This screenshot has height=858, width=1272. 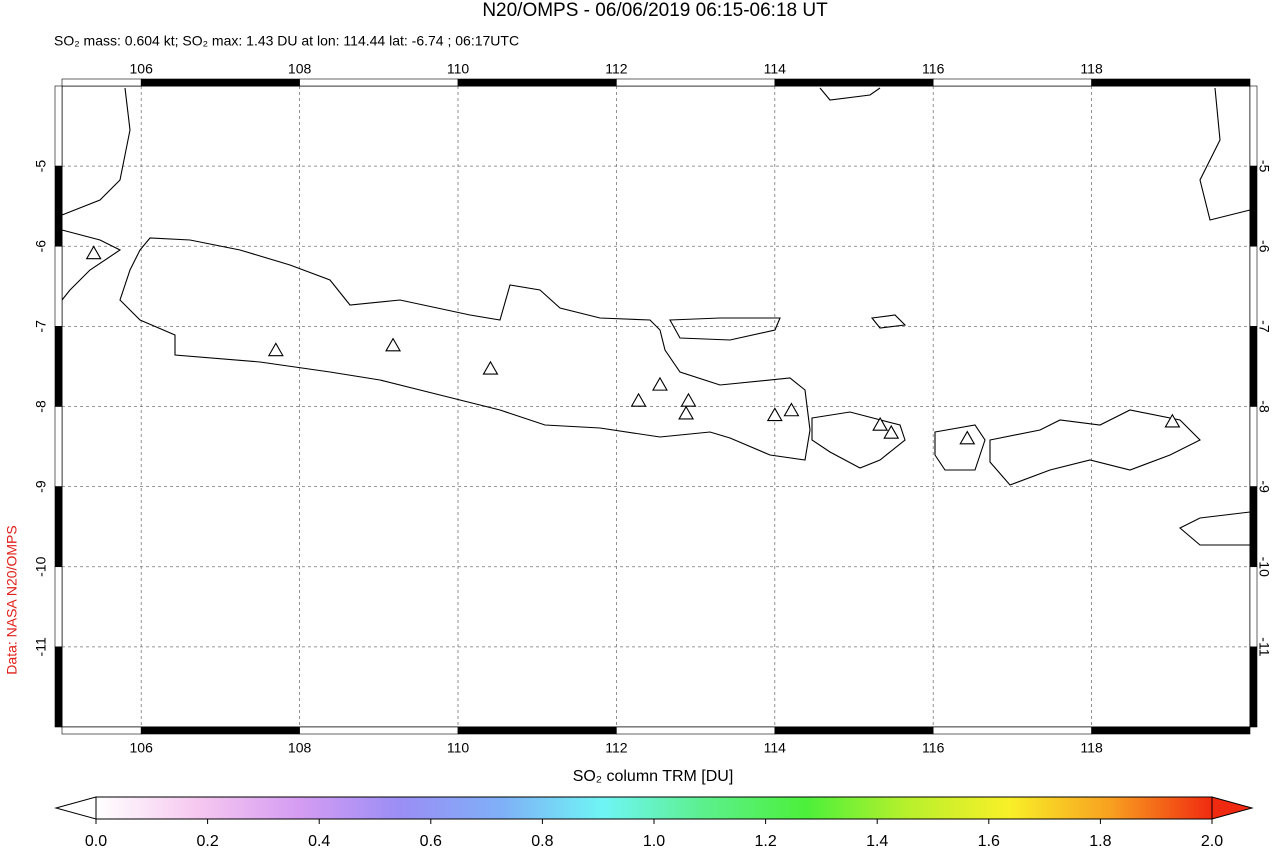 What do you see at coordinates (458, 69) in the screenshot?
I see `x-tick-label-top: 110` at bounding box center [458, 69].